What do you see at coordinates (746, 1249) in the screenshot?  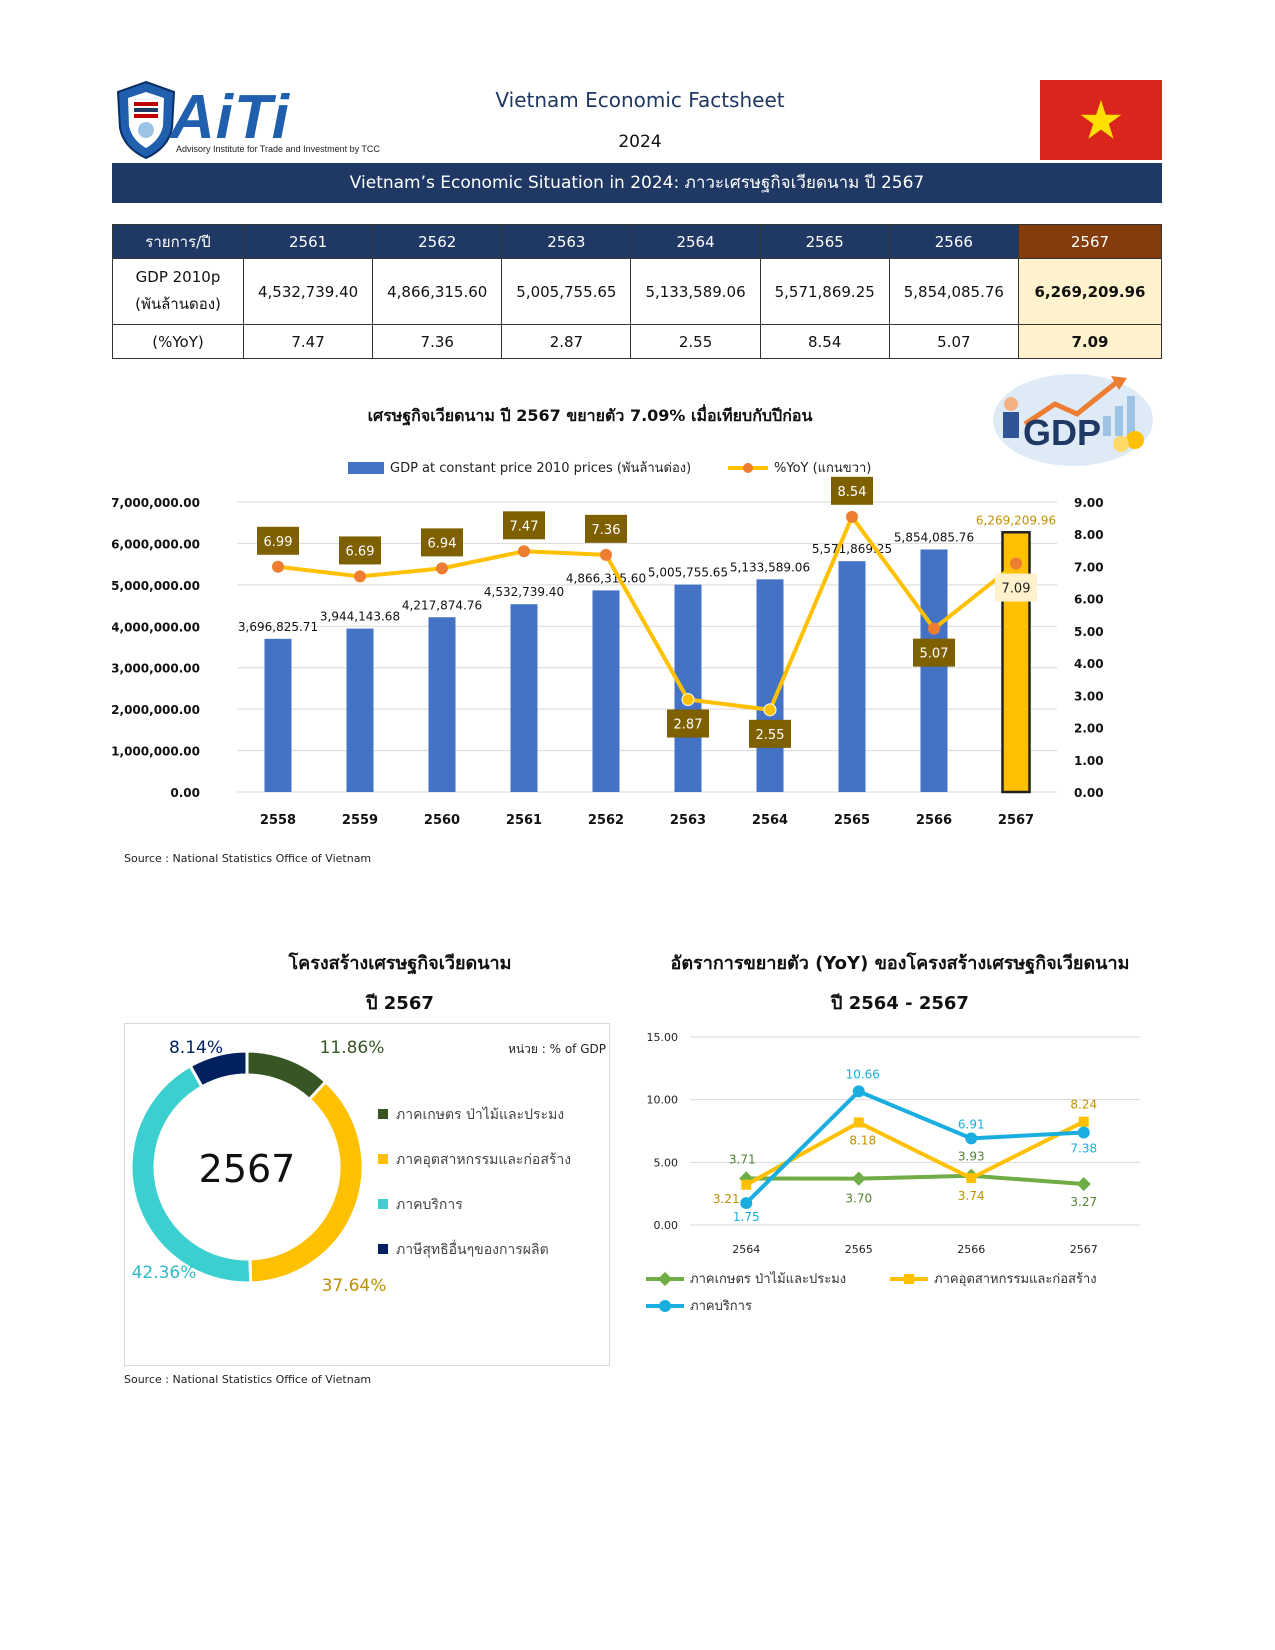 I see `x-tick-label: 2564` at bounding box center [746, 1249].